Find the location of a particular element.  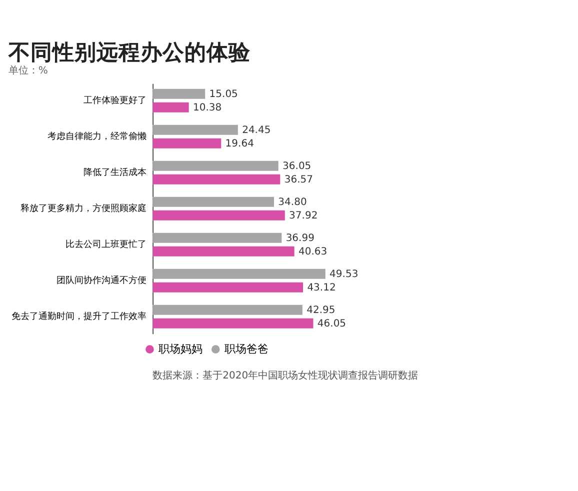

y-tick-label: 工作体验更好了 is located at coordinates (114, 100).